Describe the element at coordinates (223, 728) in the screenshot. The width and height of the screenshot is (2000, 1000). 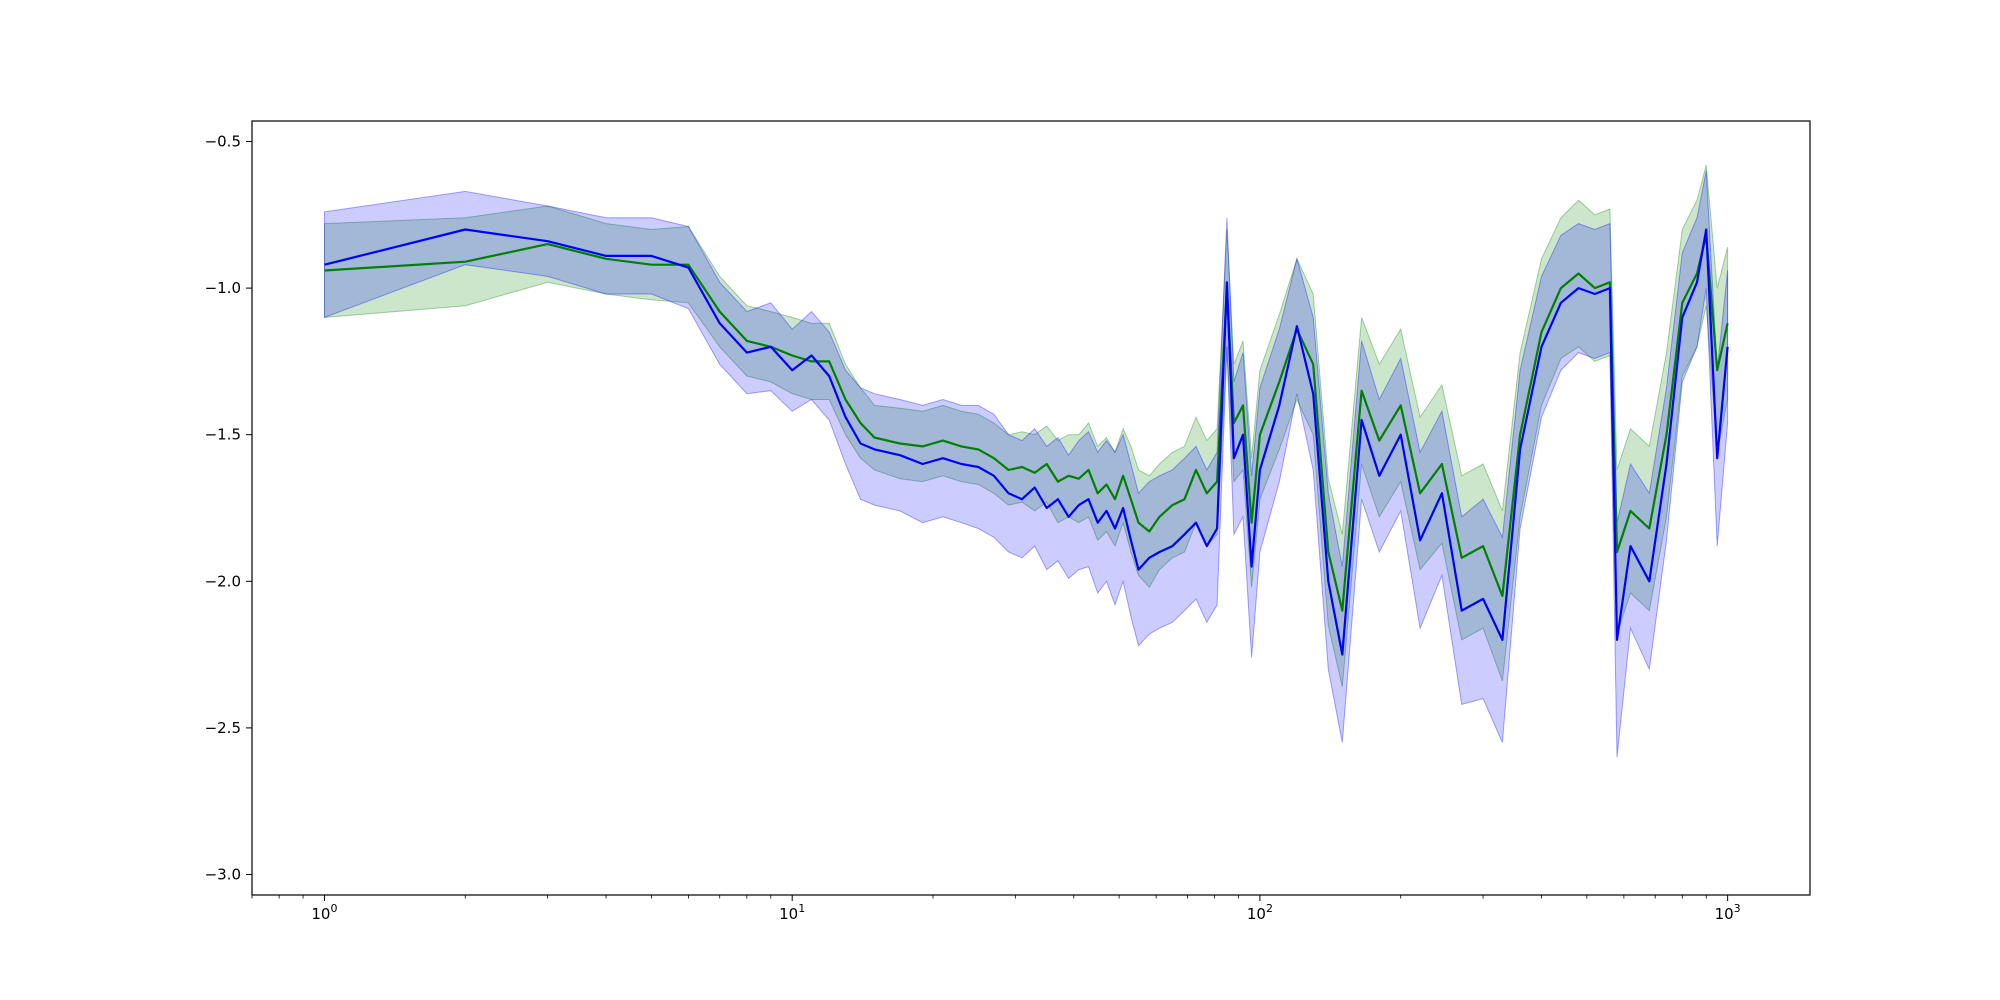
I see `y-tick-label: −2.5` at that location.